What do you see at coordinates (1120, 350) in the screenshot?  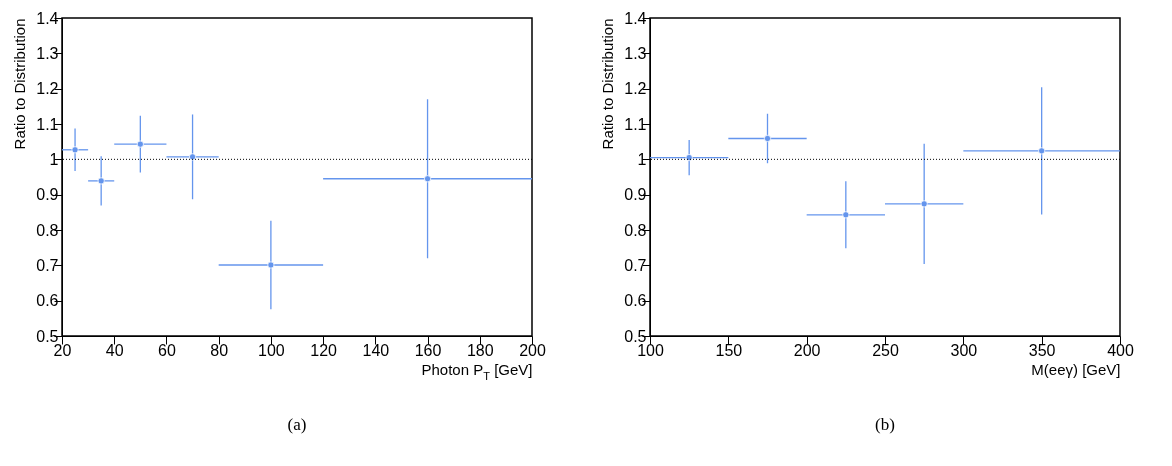 I see `x-tick-label: 400` at bounding box center [1120, 350].